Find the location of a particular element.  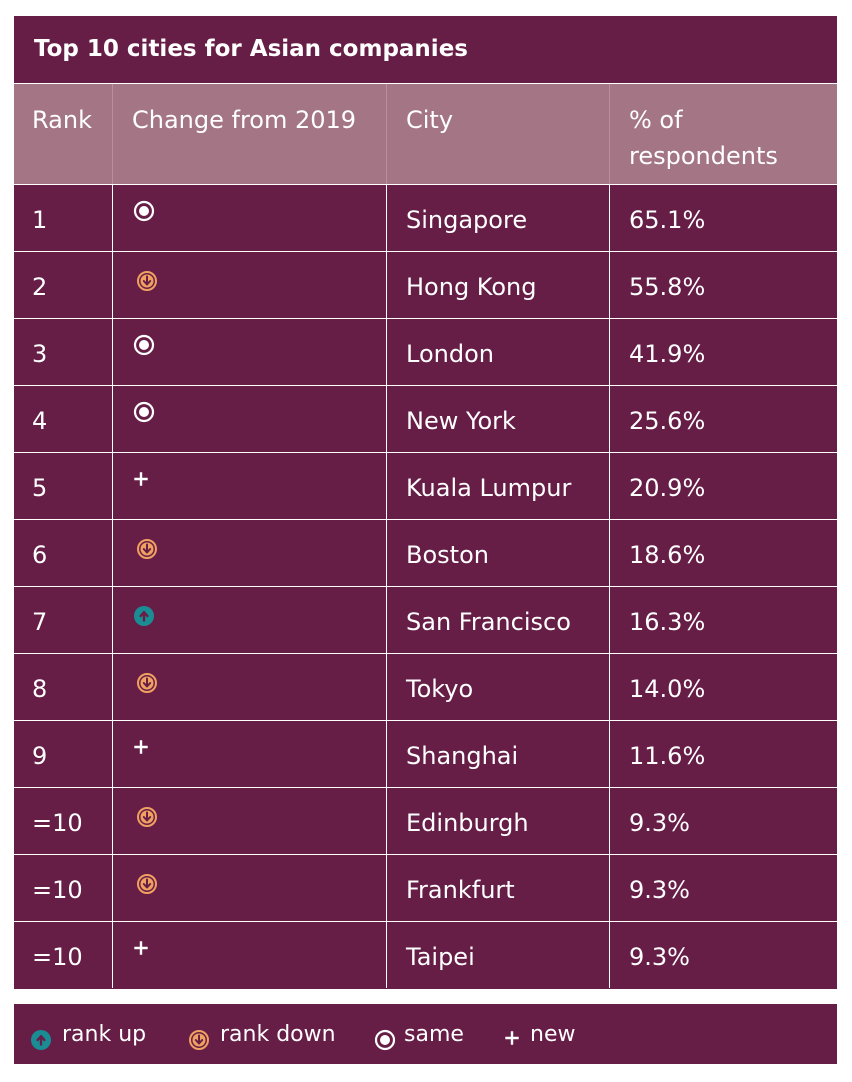

table-row: 2 Hong Kong 55.8% is located at coordinates (425, 285).